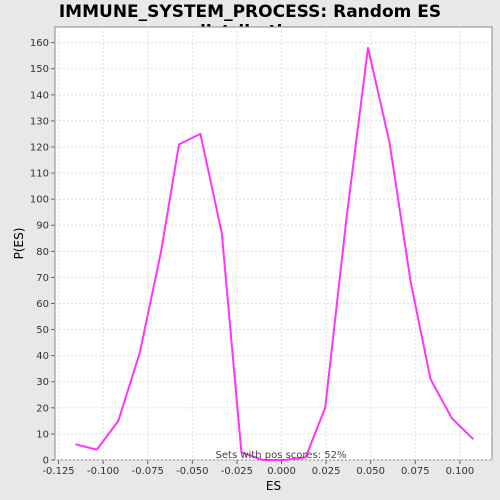  I want to click on y-tick-label: 70, so click(42, 278).